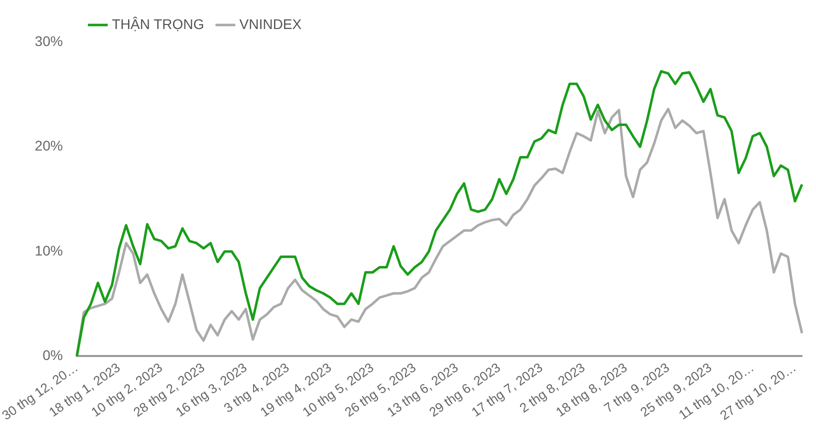  What do you see at coordinates (52, 355) in the screenshot?
I see `y-tick-label: 0%` at bounding box center [52, 355].